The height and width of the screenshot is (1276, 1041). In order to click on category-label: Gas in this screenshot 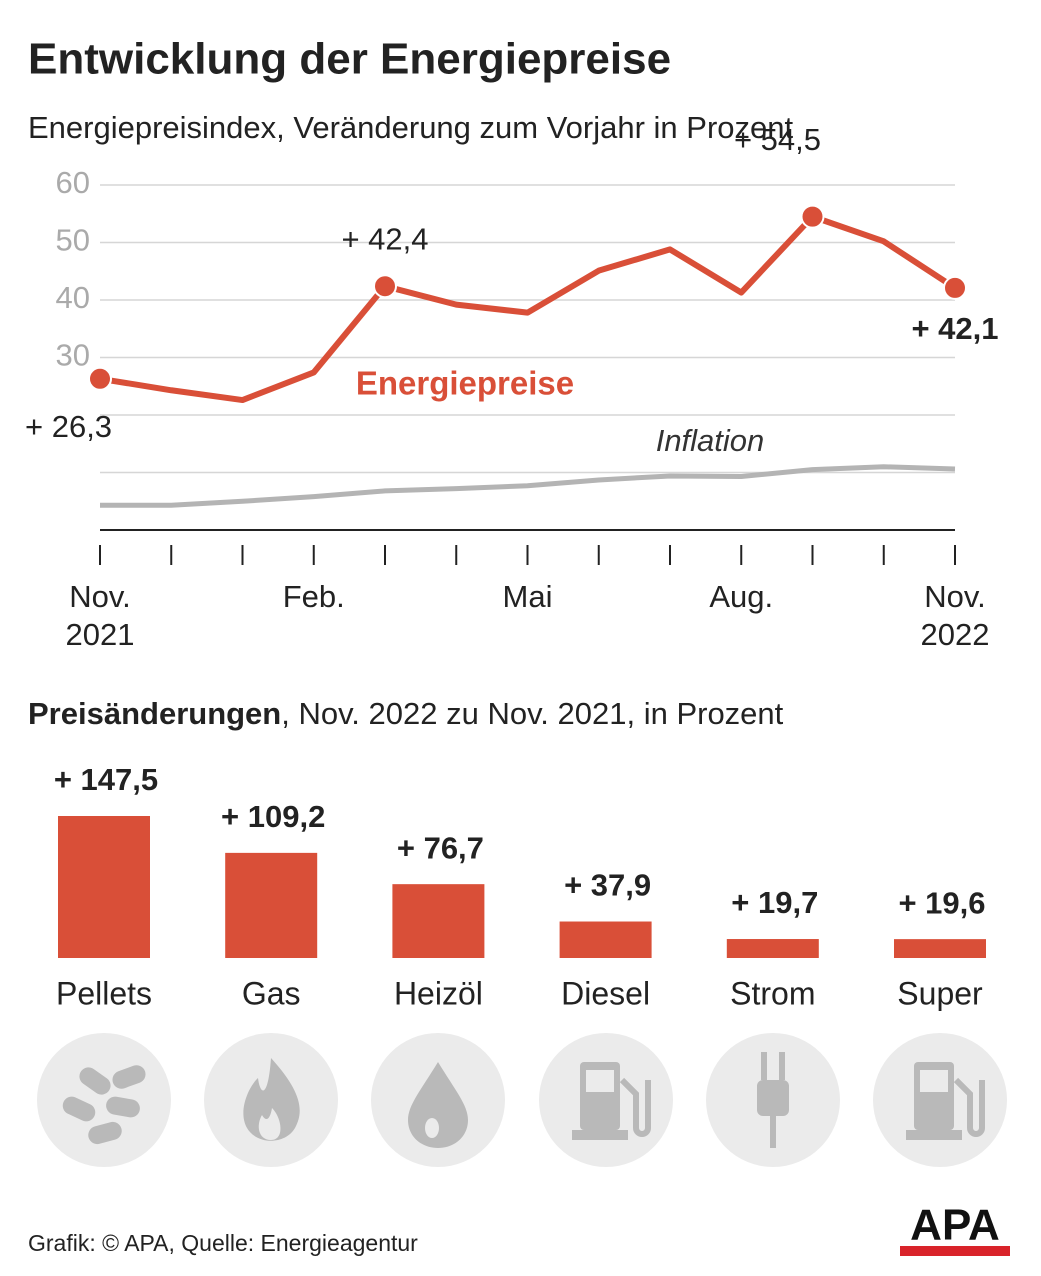, I will do `click(271, 993)`.